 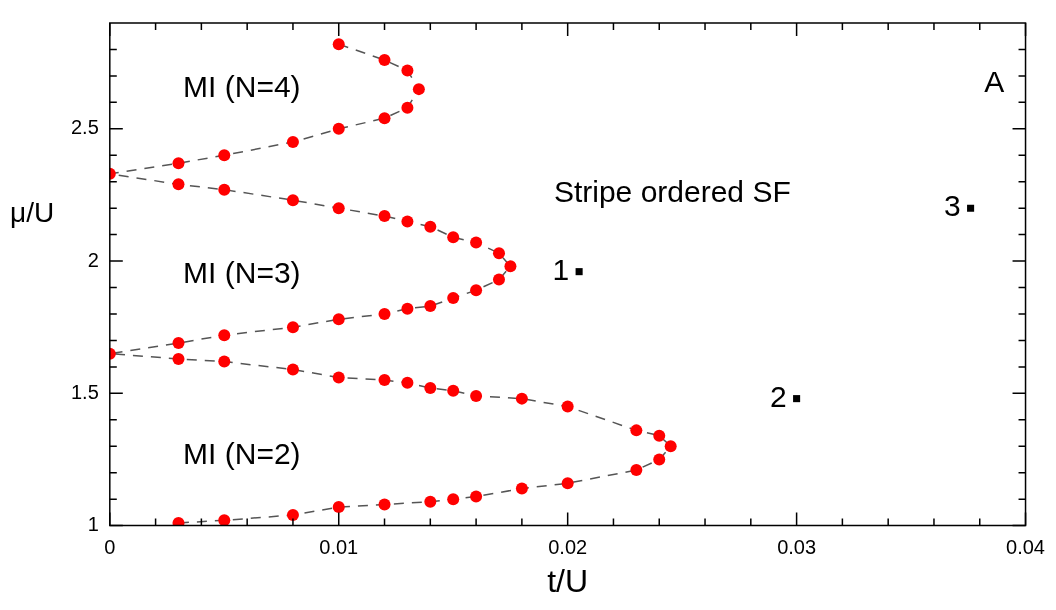 What do you see at coordinates (568, 580) in the screenshot?
I see `x-axis-title: t/U` at bounding box center [568, 580].